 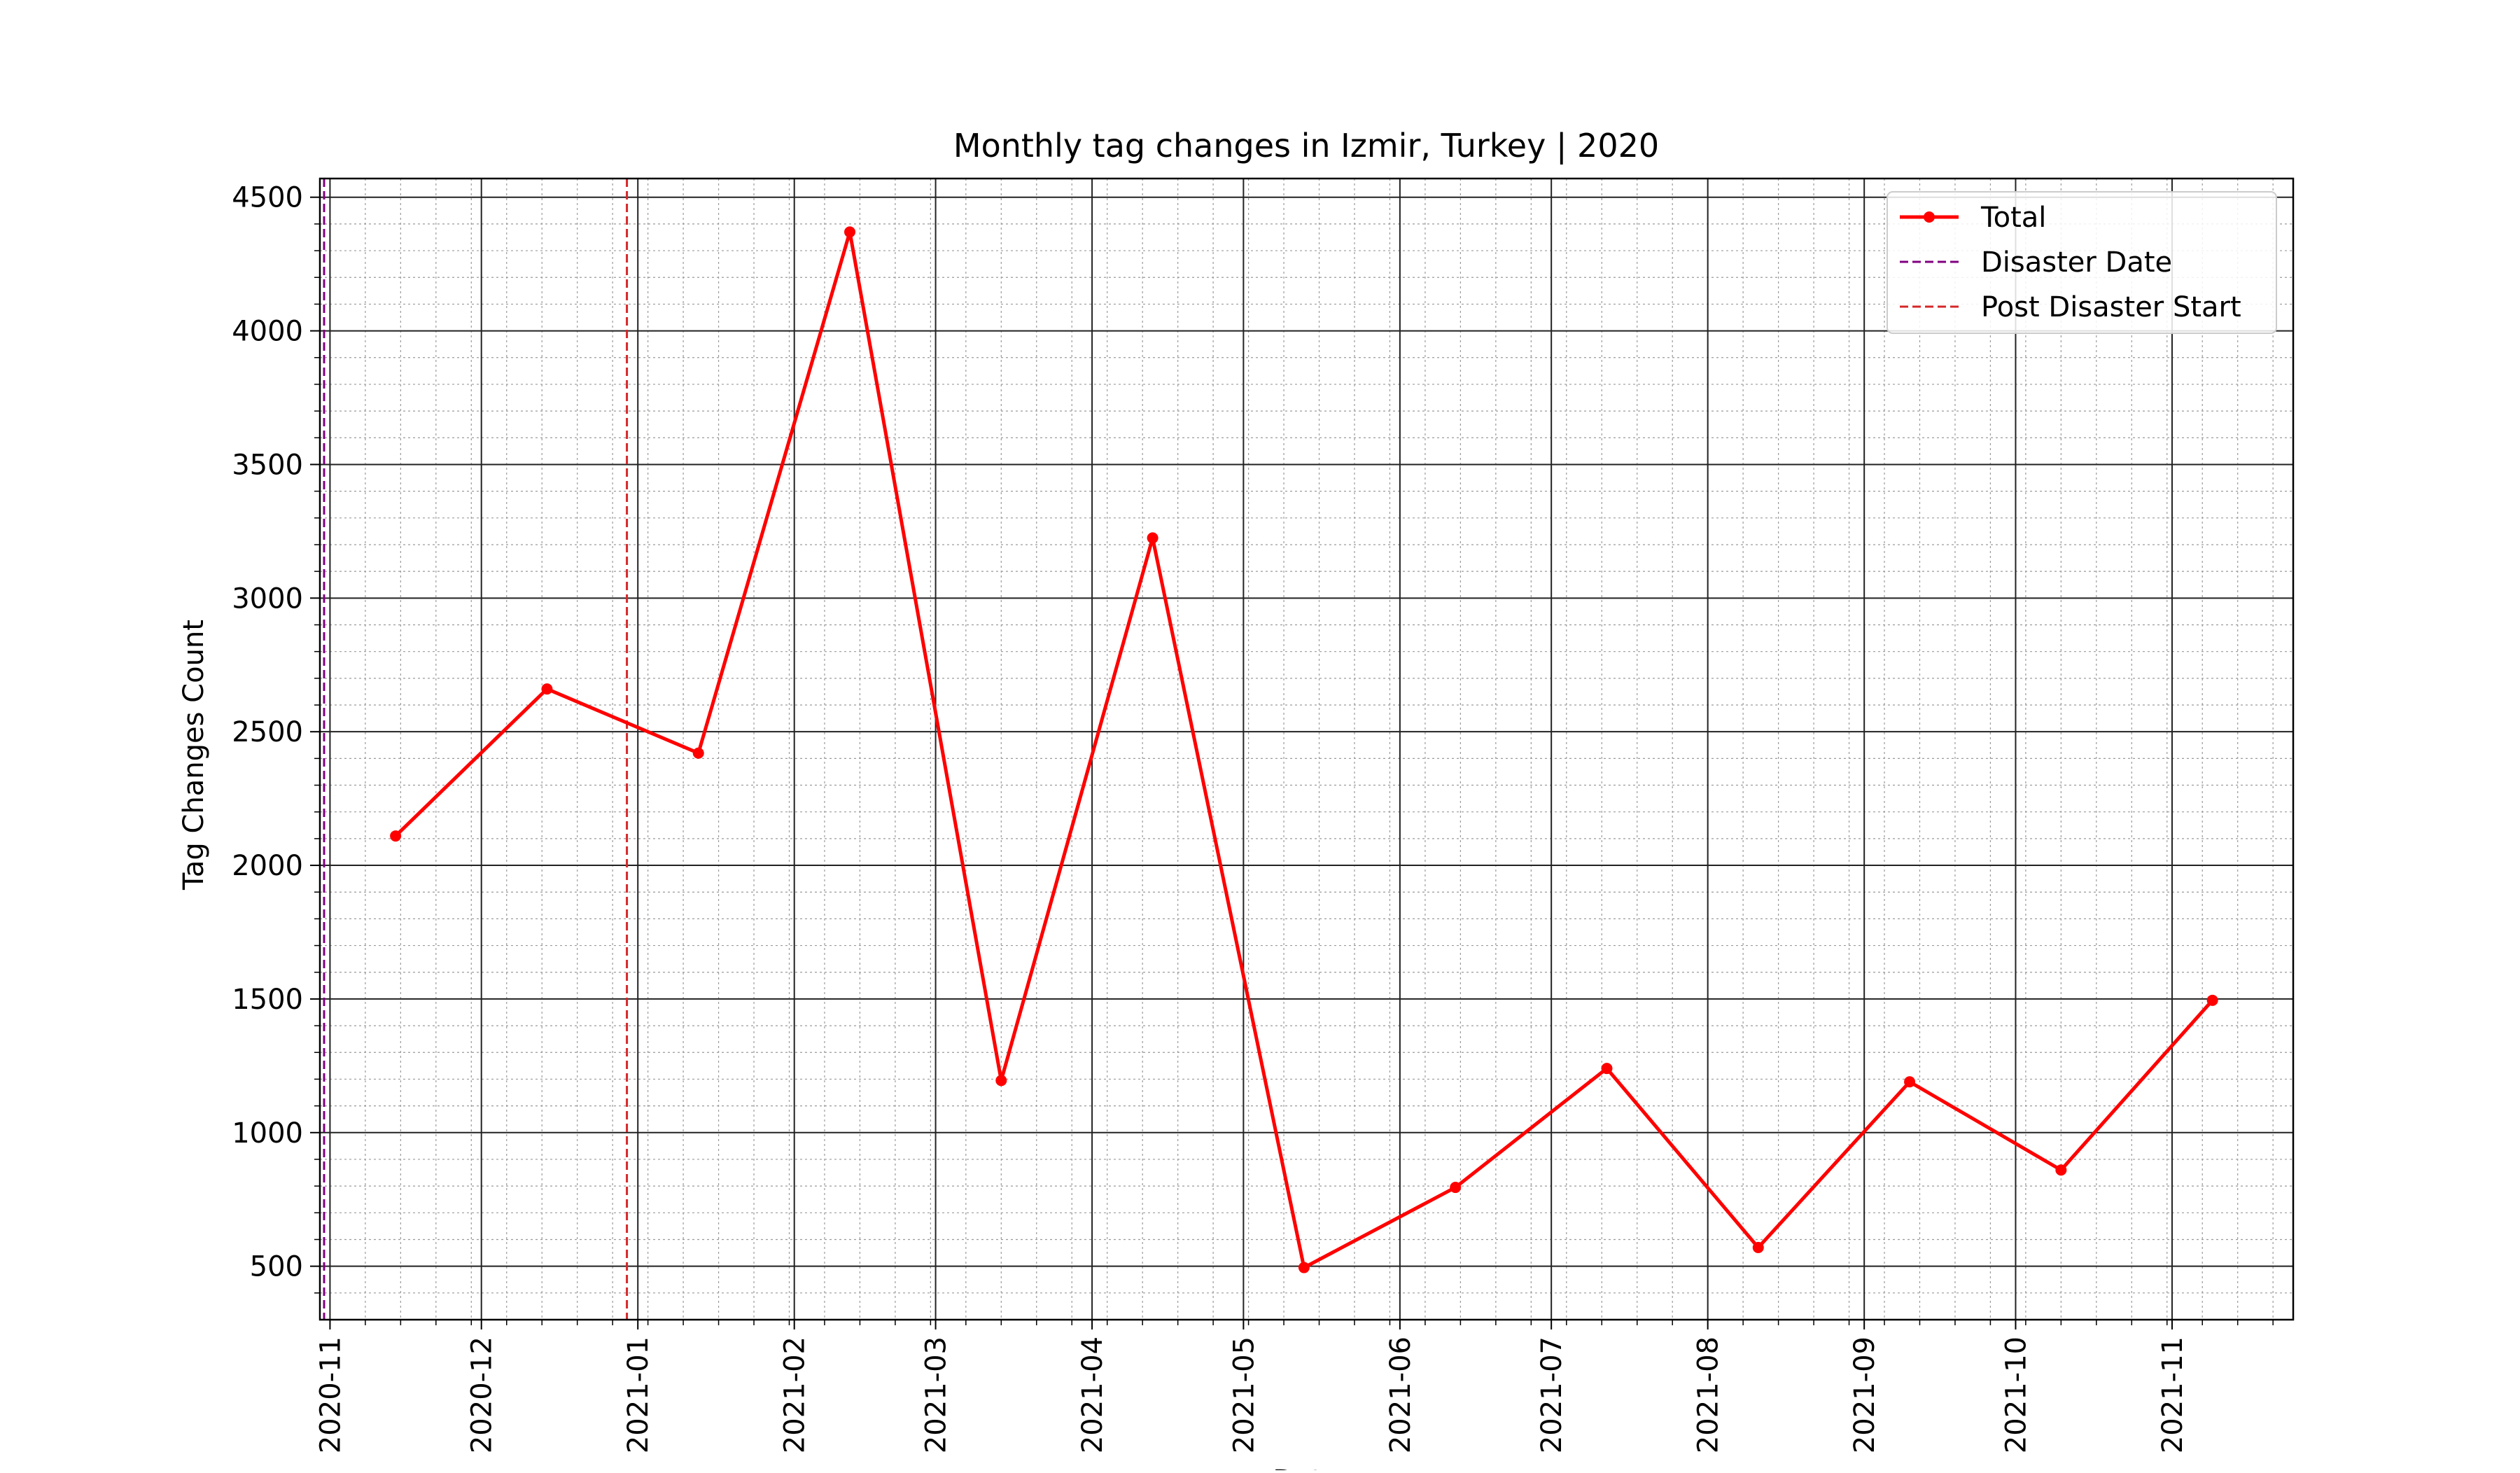 I want to click on y-tick-label: 1000, so click(x=267, y=1133).